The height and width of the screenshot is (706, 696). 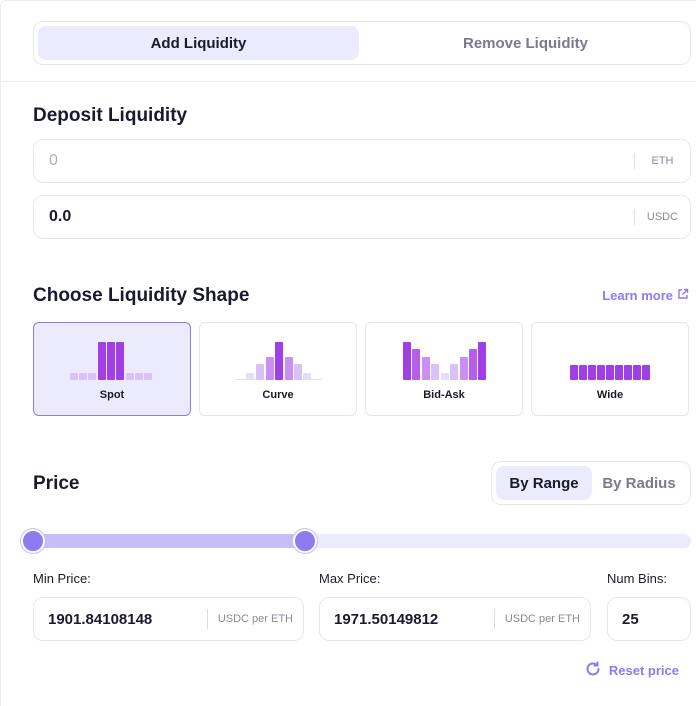 I want to click on by-radius-button: By Radius, so click(x=639, y=483).